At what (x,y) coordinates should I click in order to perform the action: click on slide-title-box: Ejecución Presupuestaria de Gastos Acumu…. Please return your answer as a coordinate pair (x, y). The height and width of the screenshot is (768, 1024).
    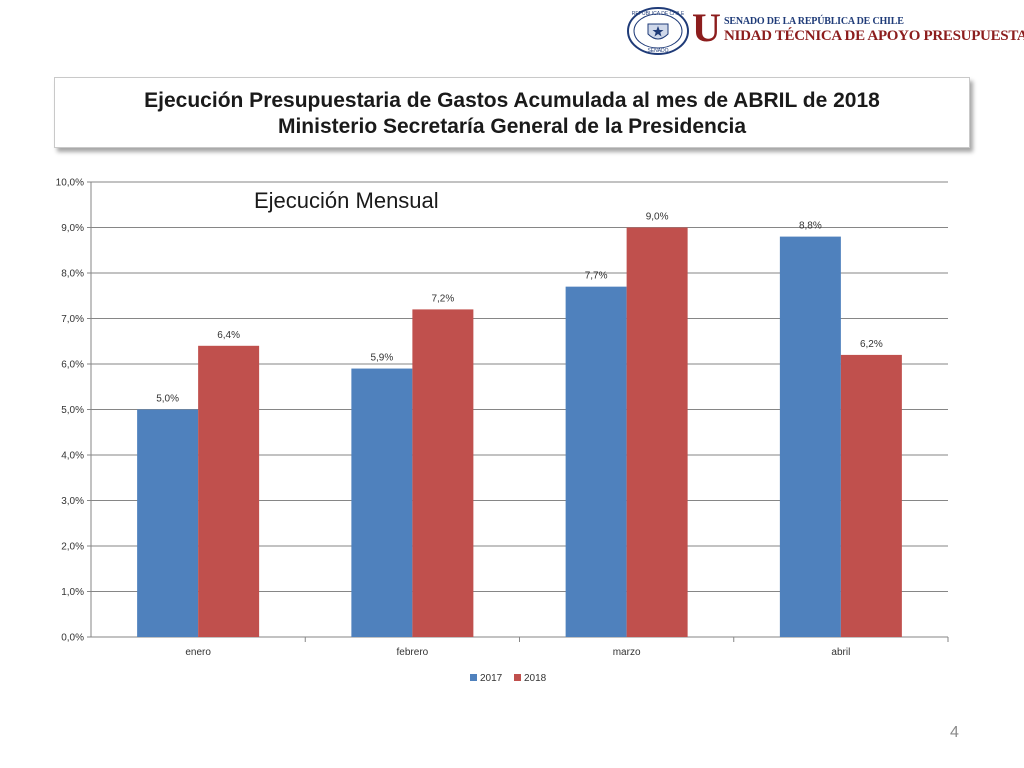
    Looking at the image, I should click on (512, 112).